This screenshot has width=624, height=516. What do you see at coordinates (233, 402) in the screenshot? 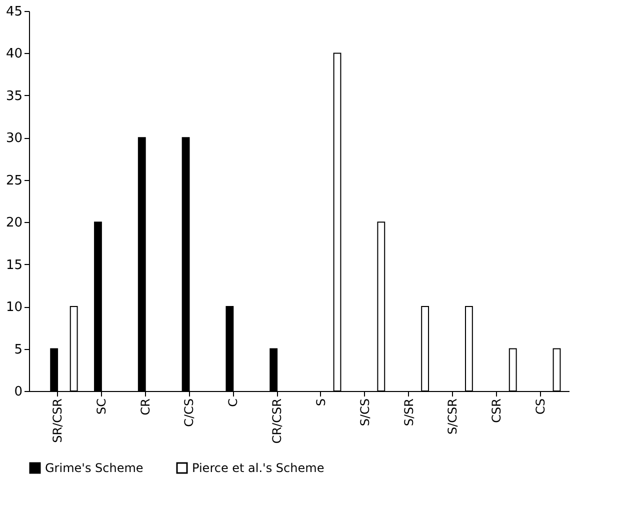
I see `x-tick-label: C` at bounding box center [233, 402].